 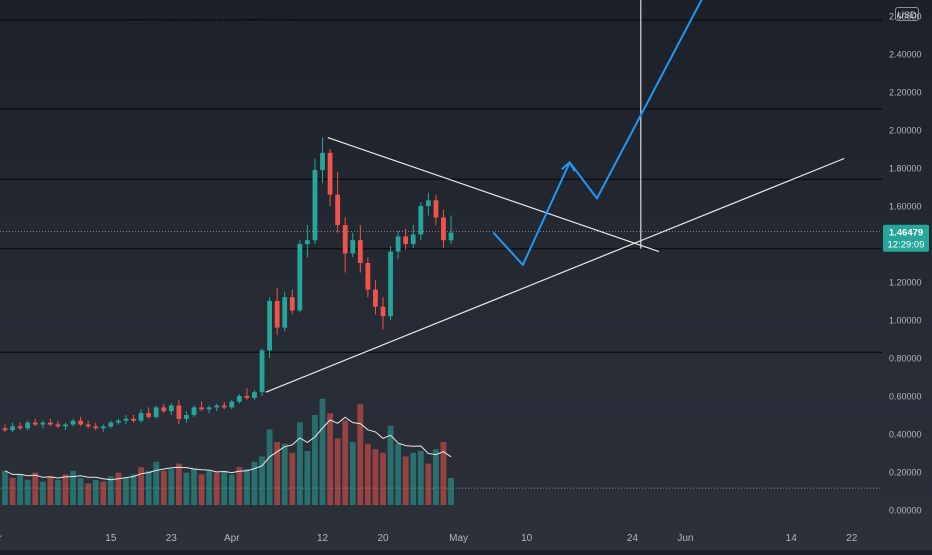 What do you see at coordinates (685, 538) in the screenshot?
I see `time-tick-label: Jun` at bounding box center [685, 538].